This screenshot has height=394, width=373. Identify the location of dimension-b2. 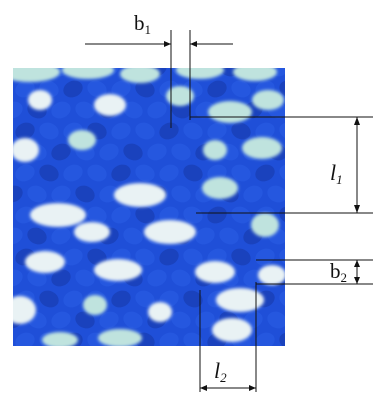
(314, 272).